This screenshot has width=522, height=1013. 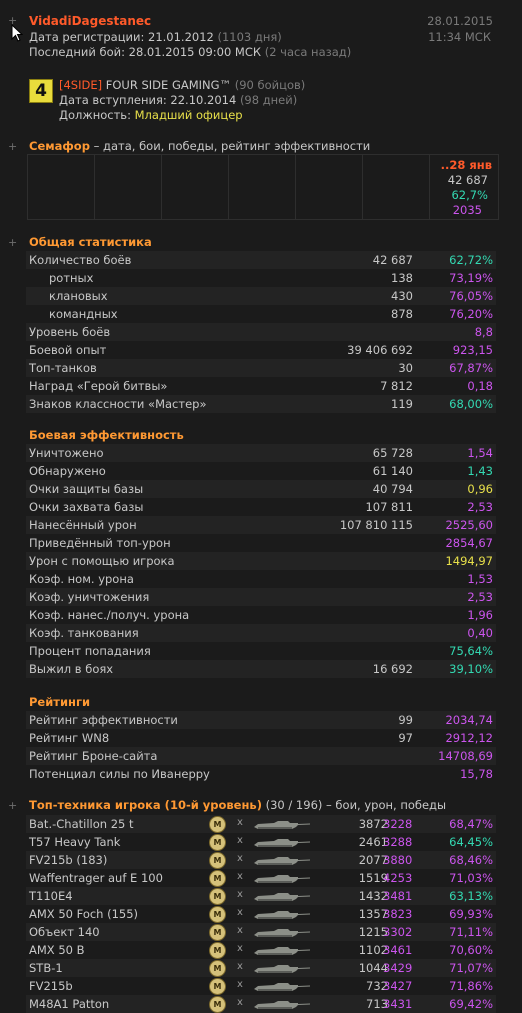 What do you see at coordinates (90, 21) in the screenshot?
I see `player-name: VidadiDagestanec` at bounding box center [90, 21].